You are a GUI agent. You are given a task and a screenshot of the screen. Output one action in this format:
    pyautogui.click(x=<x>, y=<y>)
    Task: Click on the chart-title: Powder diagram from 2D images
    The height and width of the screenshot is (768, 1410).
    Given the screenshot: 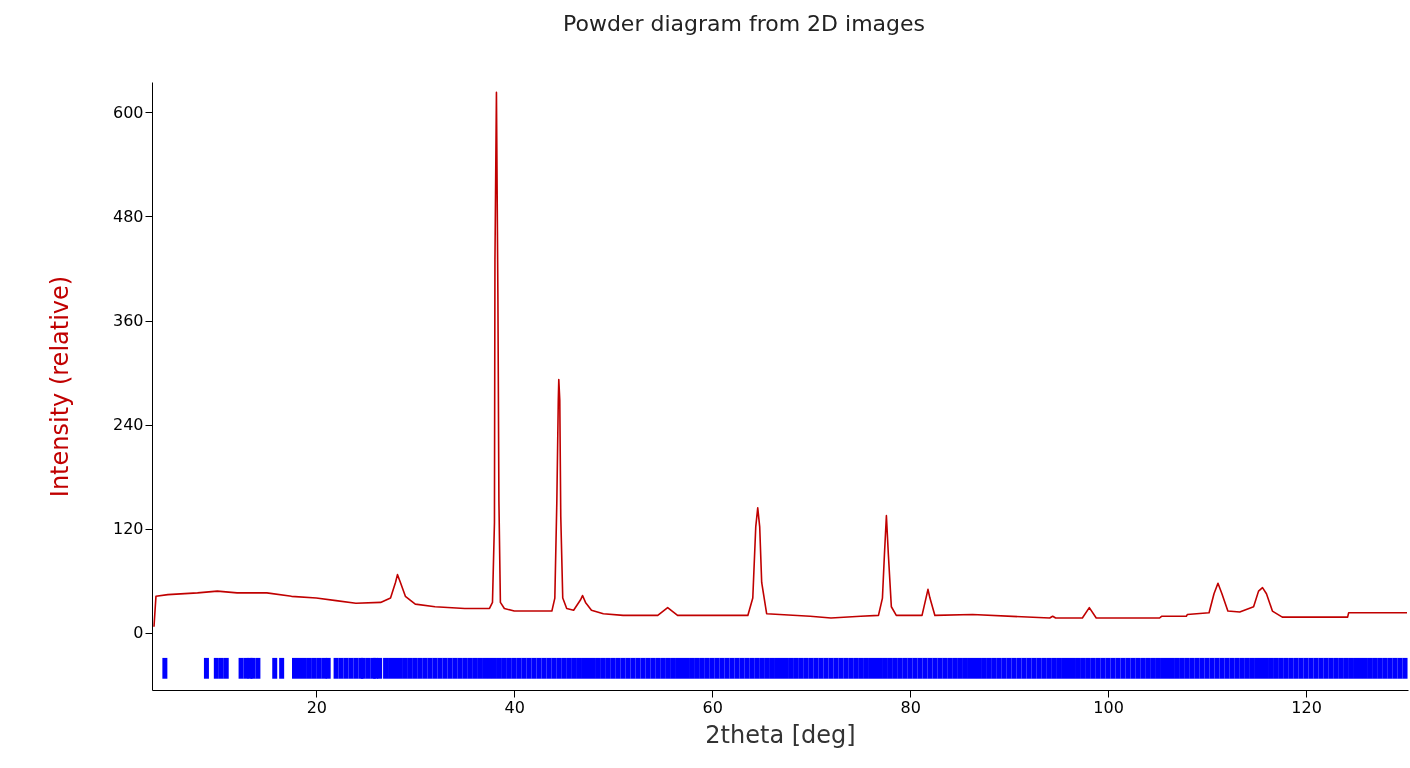 What is the action you would take?
    pyautogui.click(x=744, y=23)
    